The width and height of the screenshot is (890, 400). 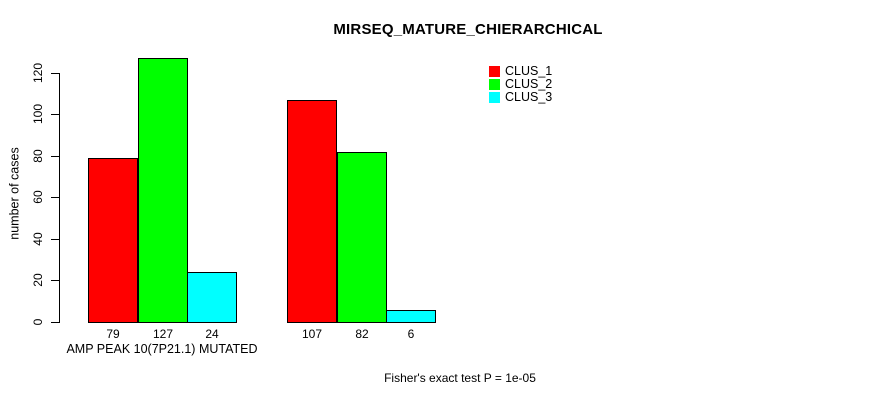 I want to click on y-axis-label: number of cases, so click(x=14, y=193).